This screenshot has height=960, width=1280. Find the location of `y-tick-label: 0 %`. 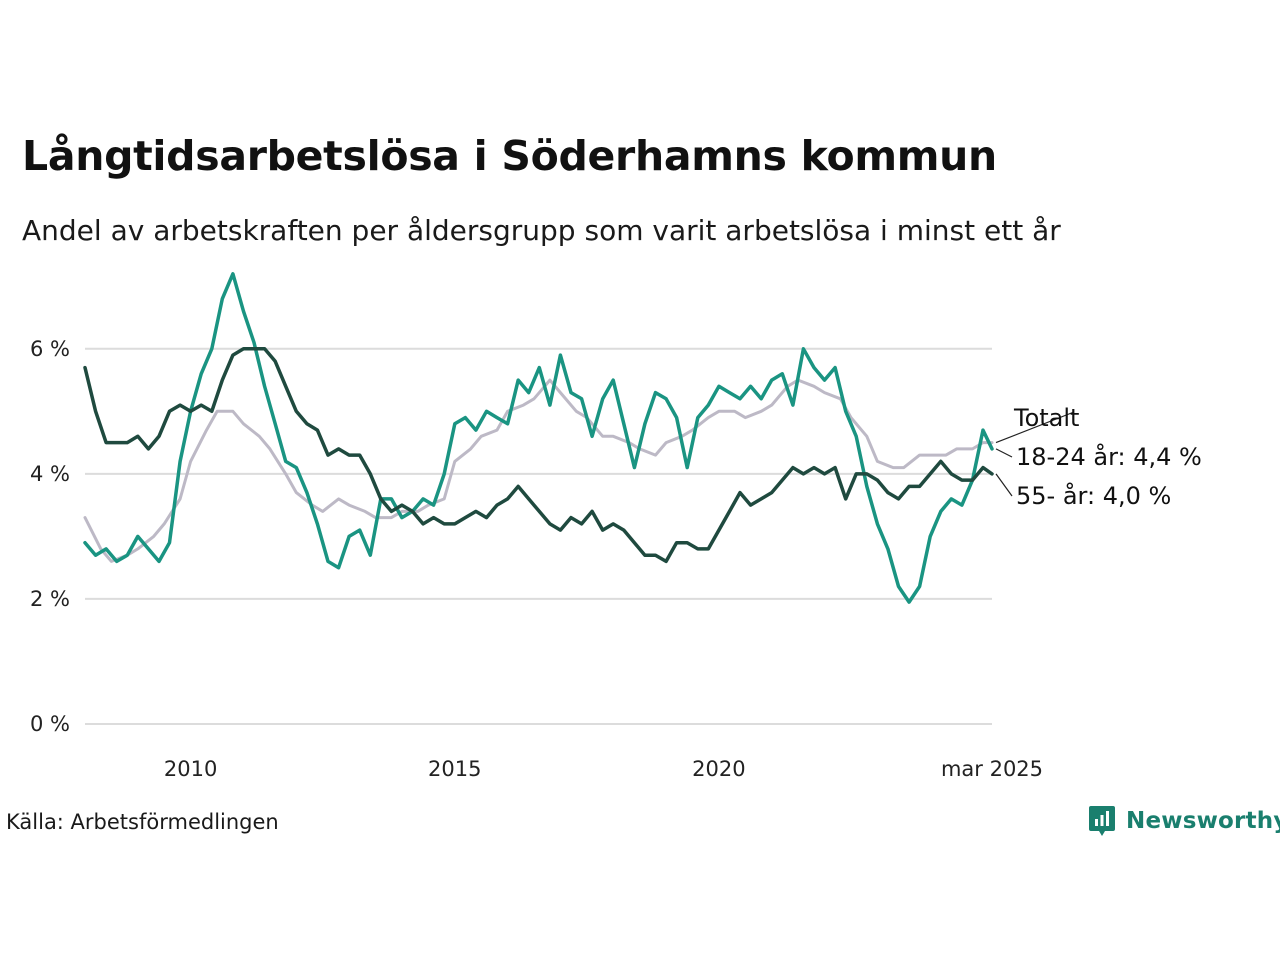

y-tick-label: 0 % is located at coordinates (50, 724).